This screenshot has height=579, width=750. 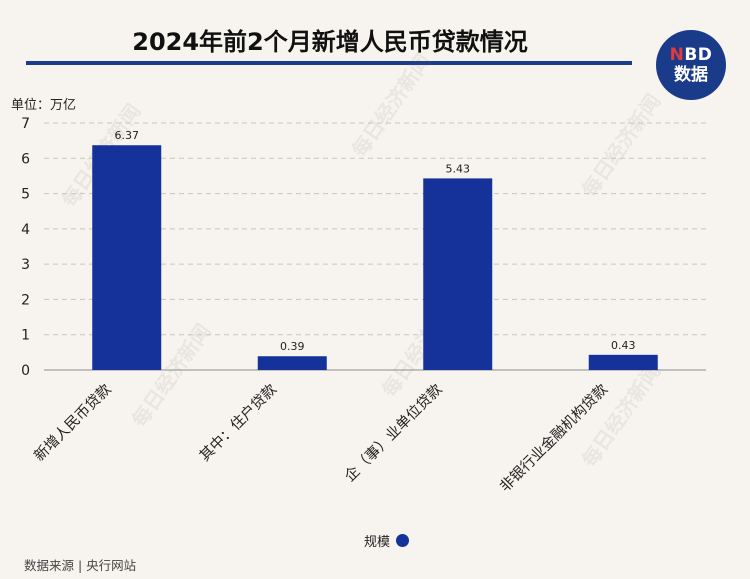 What do you see at coordinates (25, 265) in the screenshot?
I see `y-tick-label: 3` at bounding box center [25, 265].